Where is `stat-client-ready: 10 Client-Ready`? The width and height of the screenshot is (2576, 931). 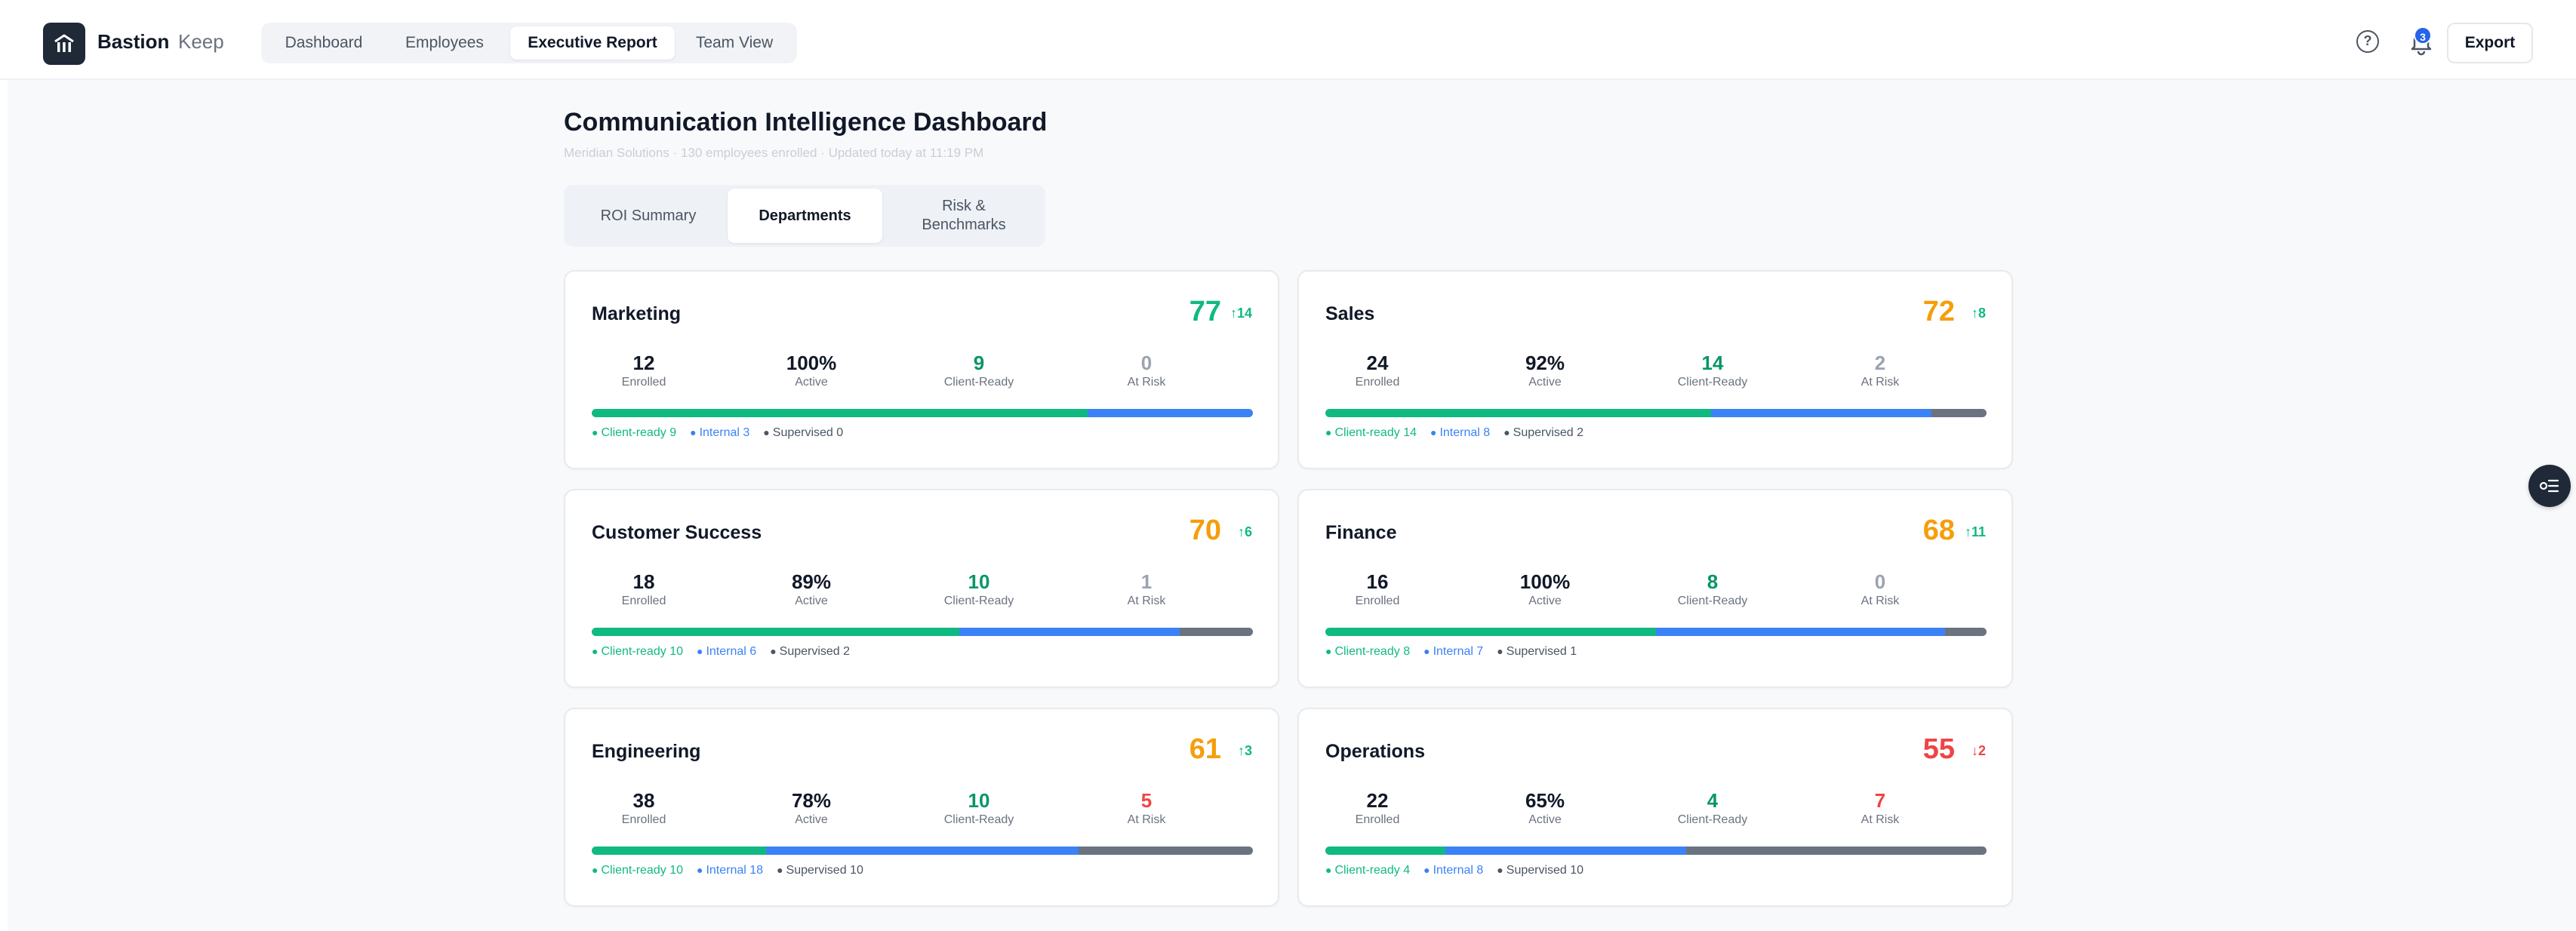
stat-client-ready: 10 Client-Ready is located at coordinates (979, 808).